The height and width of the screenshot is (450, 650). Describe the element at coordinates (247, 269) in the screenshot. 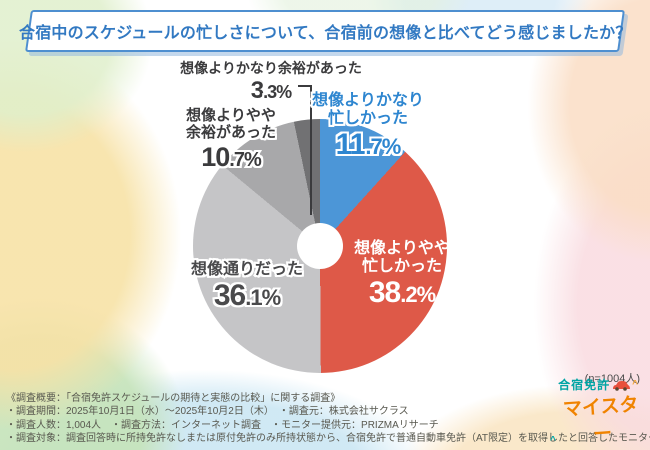

I see `segment-label-text: 想像通りだった` at that location.